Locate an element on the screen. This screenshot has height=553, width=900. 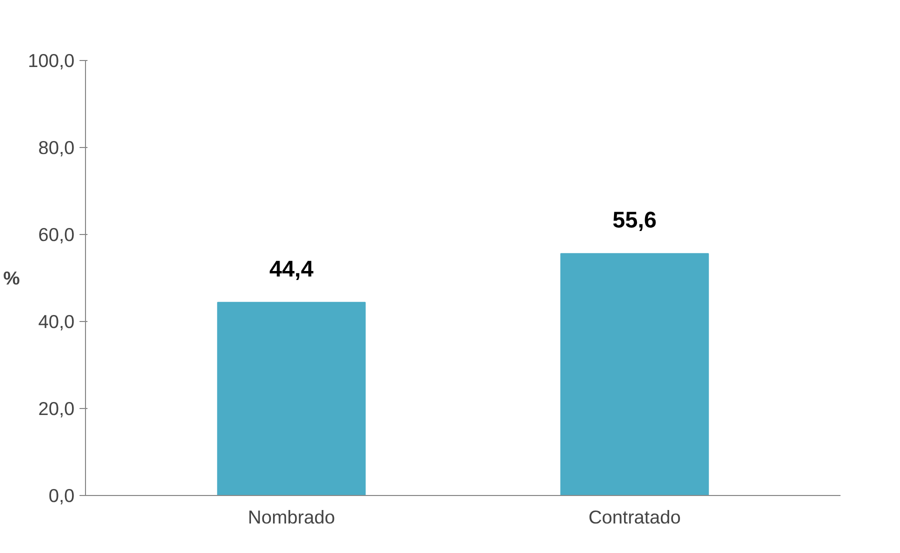
x-tick-label: Contratado is located at coordinates (634, 517).